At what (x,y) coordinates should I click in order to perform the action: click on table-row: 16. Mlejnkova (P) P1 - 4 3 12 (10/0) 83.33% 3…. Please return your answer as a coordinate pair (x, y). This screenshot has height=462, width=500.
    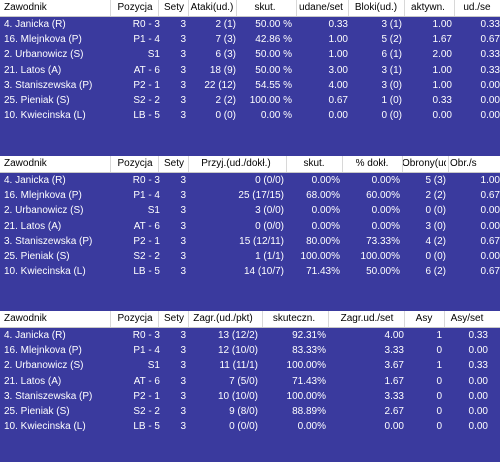
    Looking at the image, I should click on (250, 350).